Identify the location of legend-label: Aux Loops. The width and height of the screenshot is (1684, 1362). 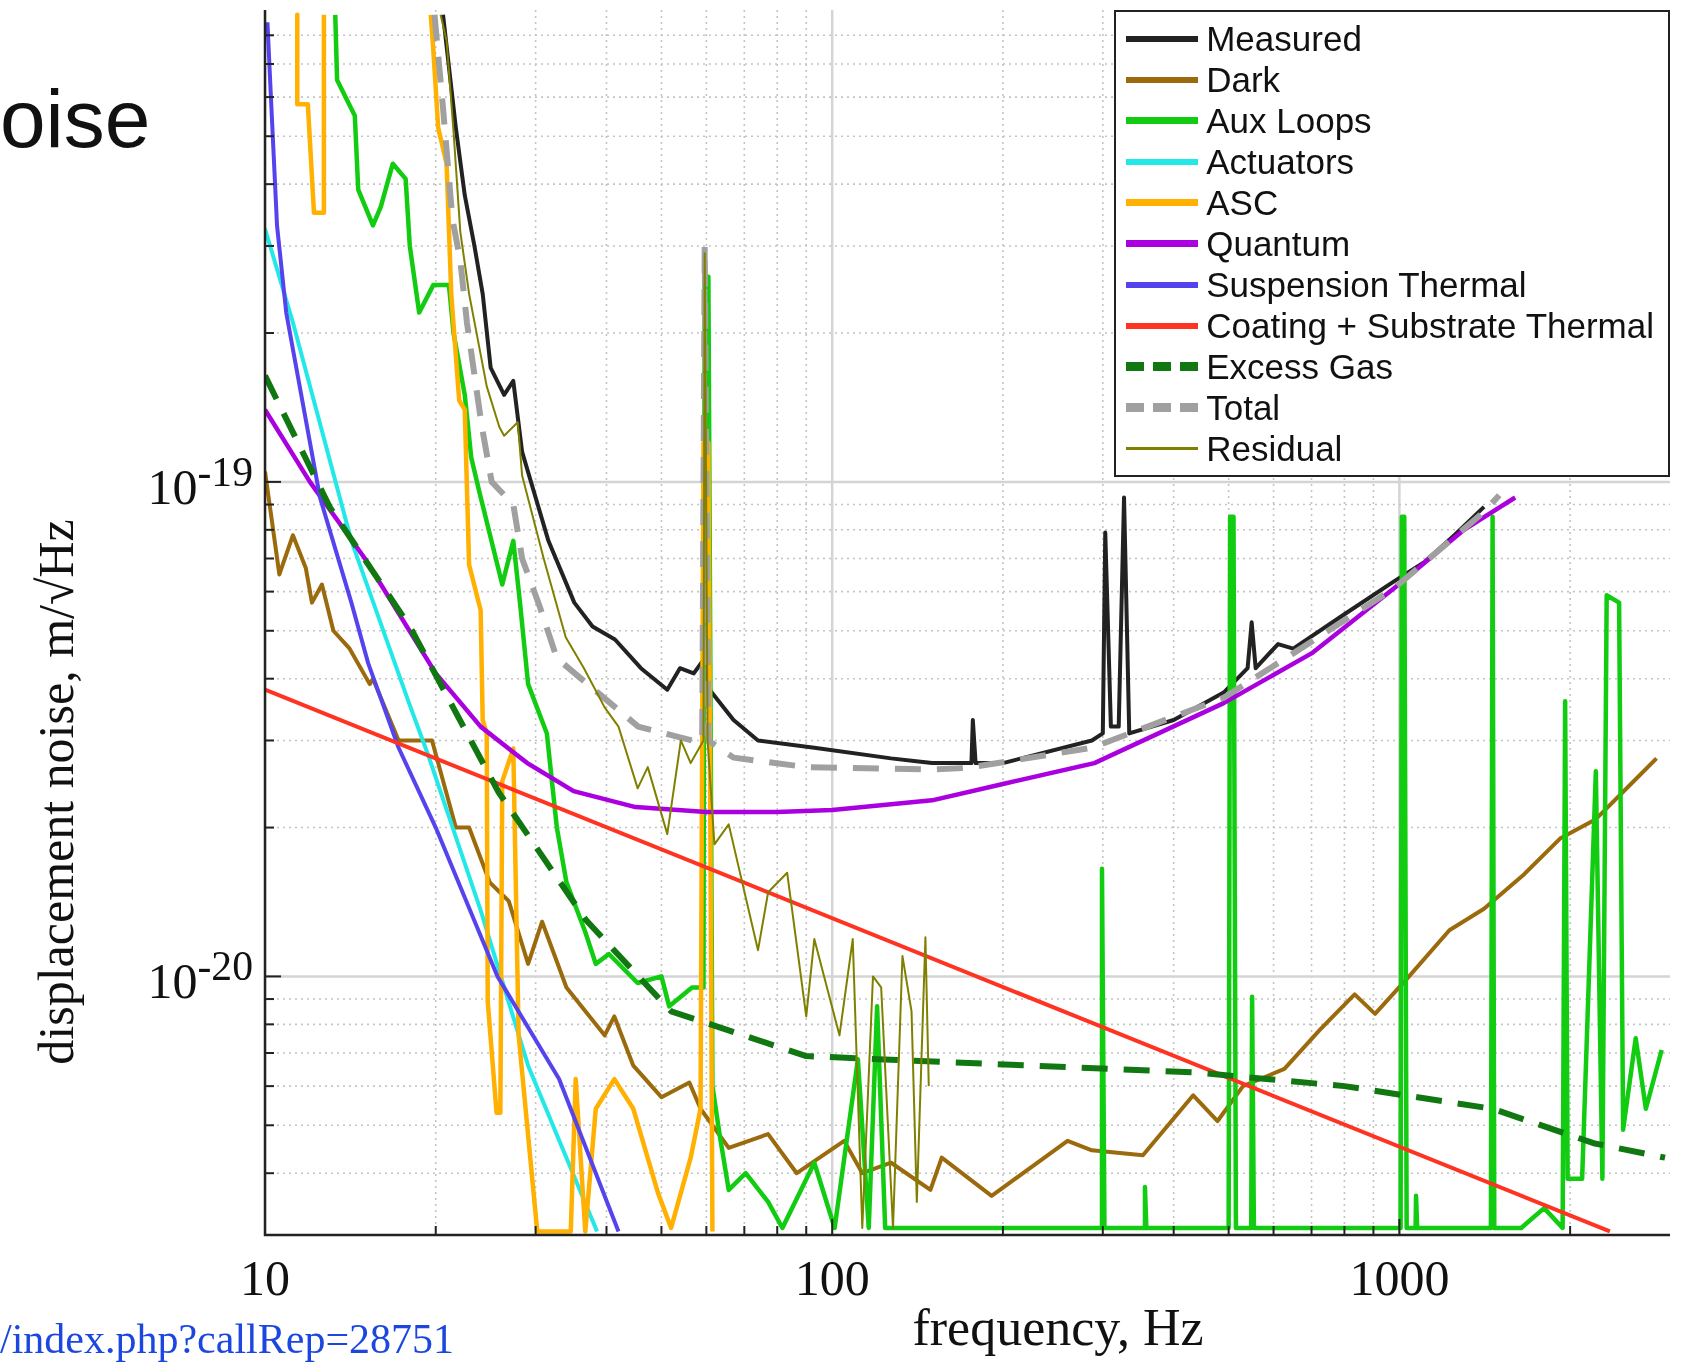
(1289, 120).